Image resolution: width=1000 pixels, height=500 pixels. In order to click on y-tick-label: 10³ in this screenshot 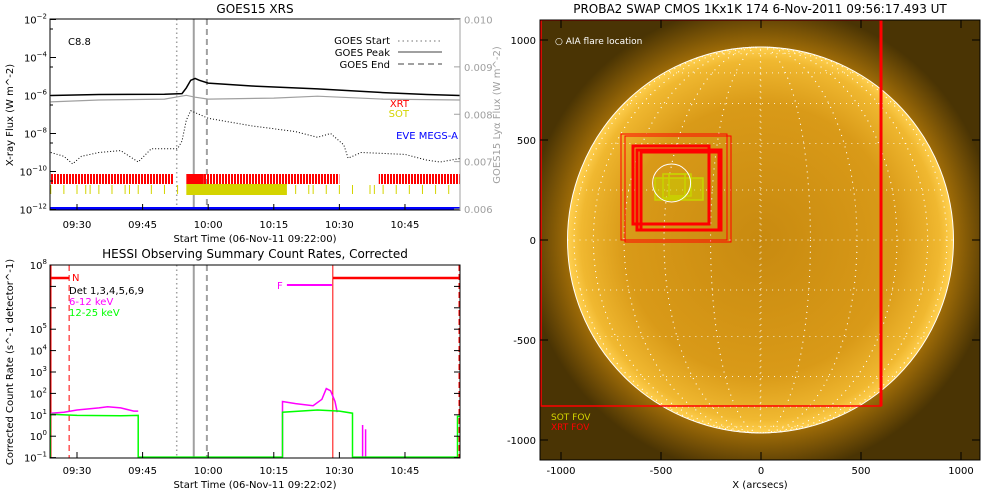, I will do `click(38, 372)`.